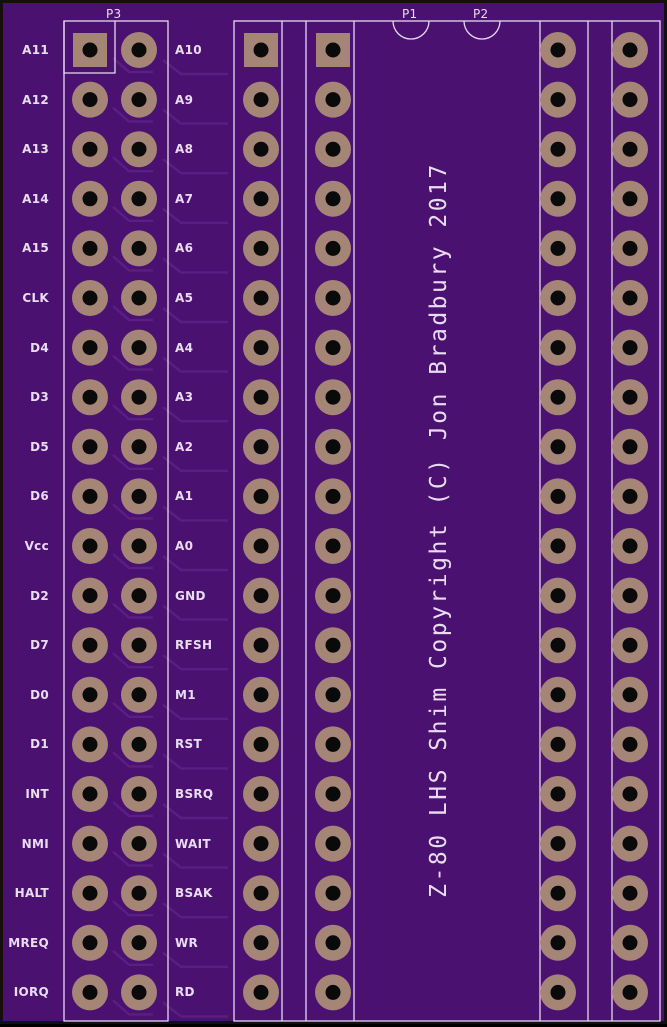  Describe the element at coordinates (188, 744) in the screenshot. I see `pin-label-right: RST` at that location.